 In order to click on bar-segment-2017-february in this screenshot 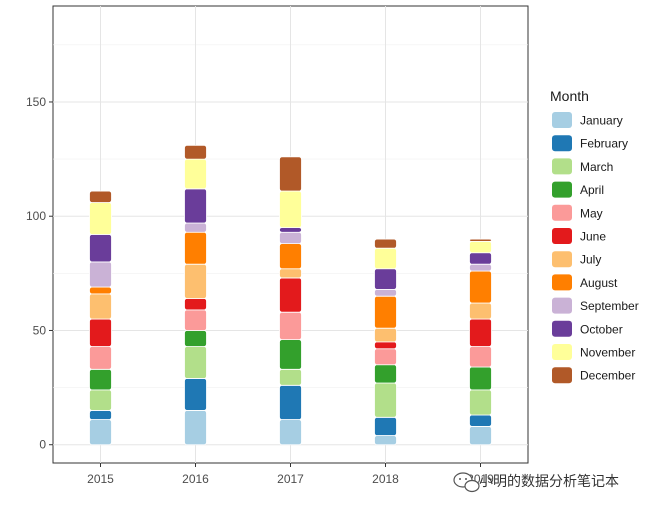, I will do `click(290, 402)`.